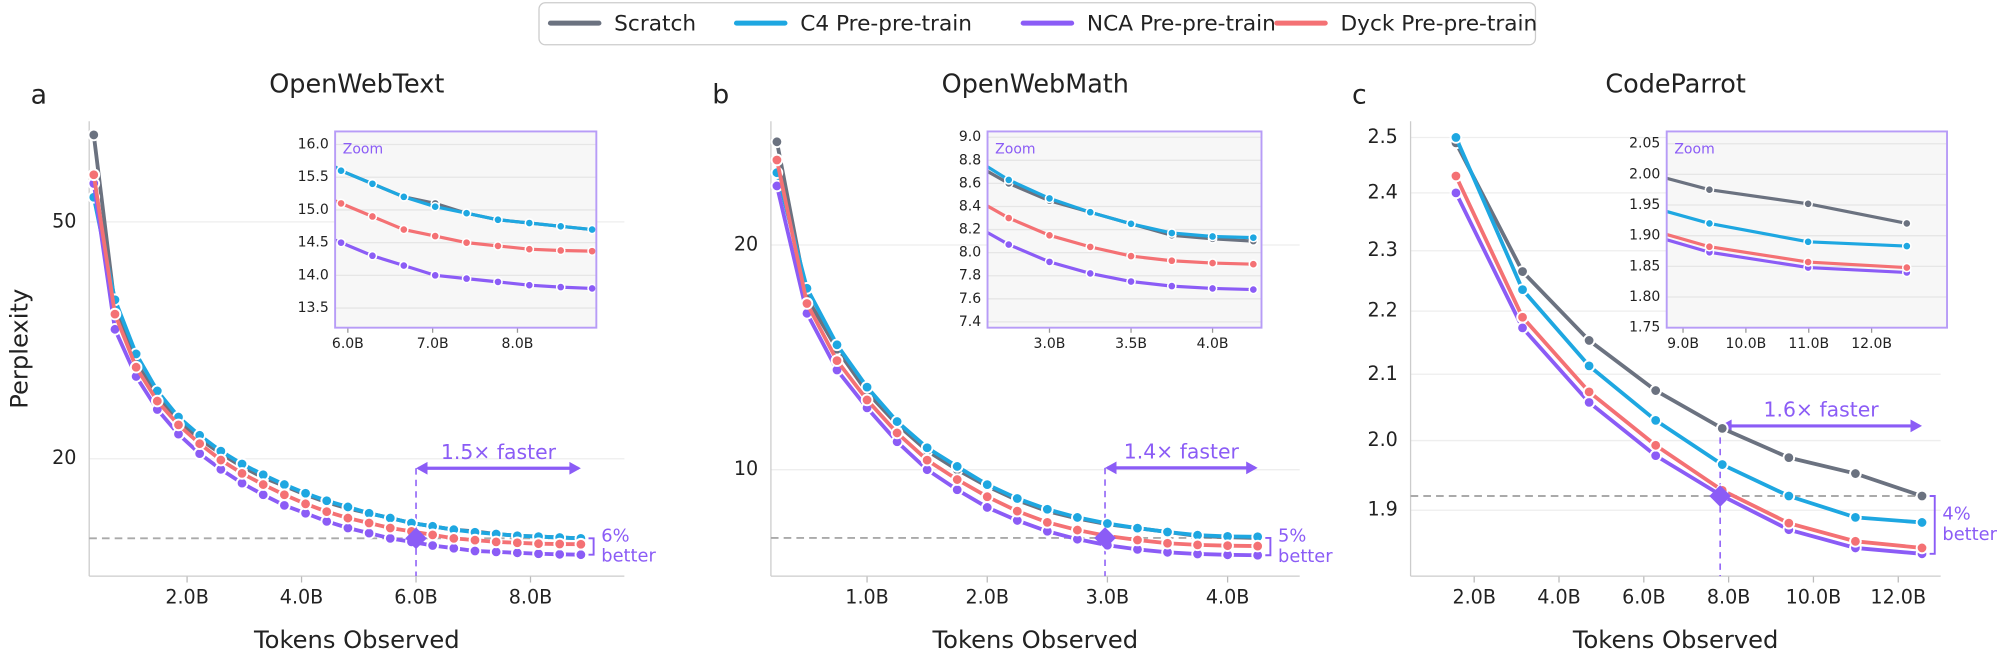 Image resolution: width=1998 pixels, height=663 pixels. Describe the element at coordinates (1694, 149) in the screenshot. I see `inset-label: Zoom` at that location.